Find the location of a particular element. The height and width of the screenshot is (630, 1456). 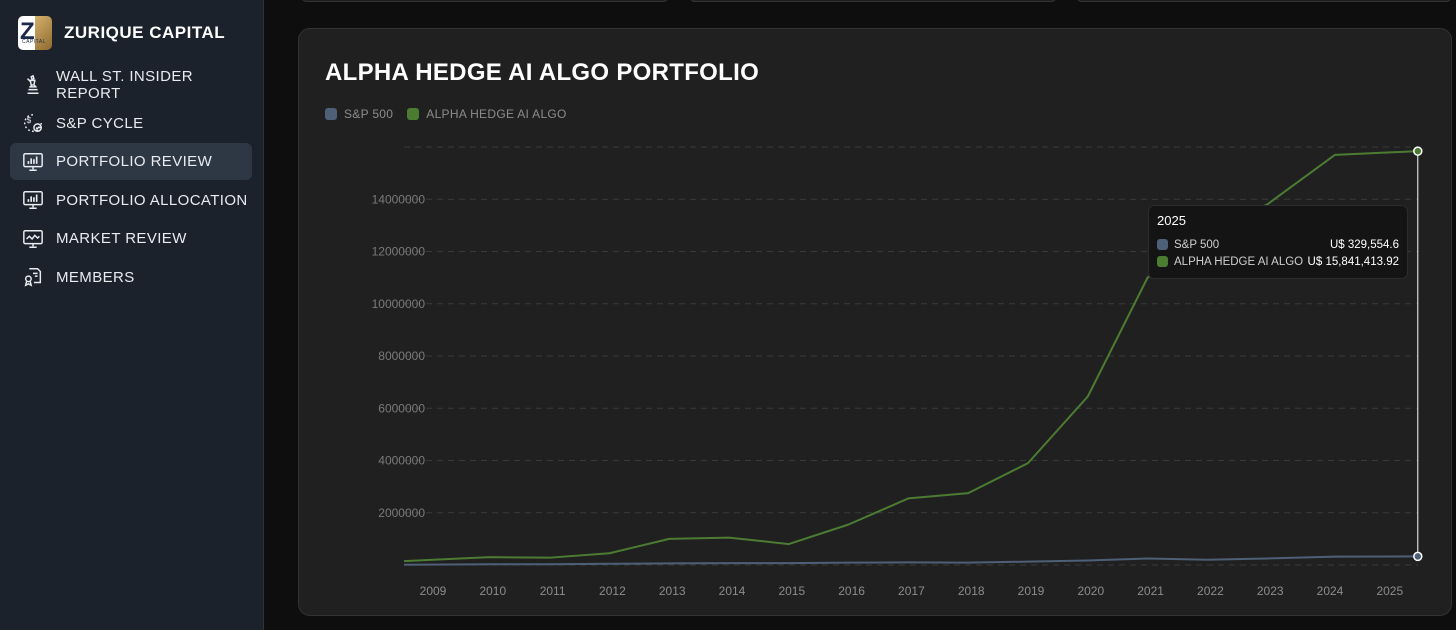

tooltip-row-alpha: ALPHA HEDGE AI ALGO U$ 15,841,413.92 is located at coordinates (1278, 261).